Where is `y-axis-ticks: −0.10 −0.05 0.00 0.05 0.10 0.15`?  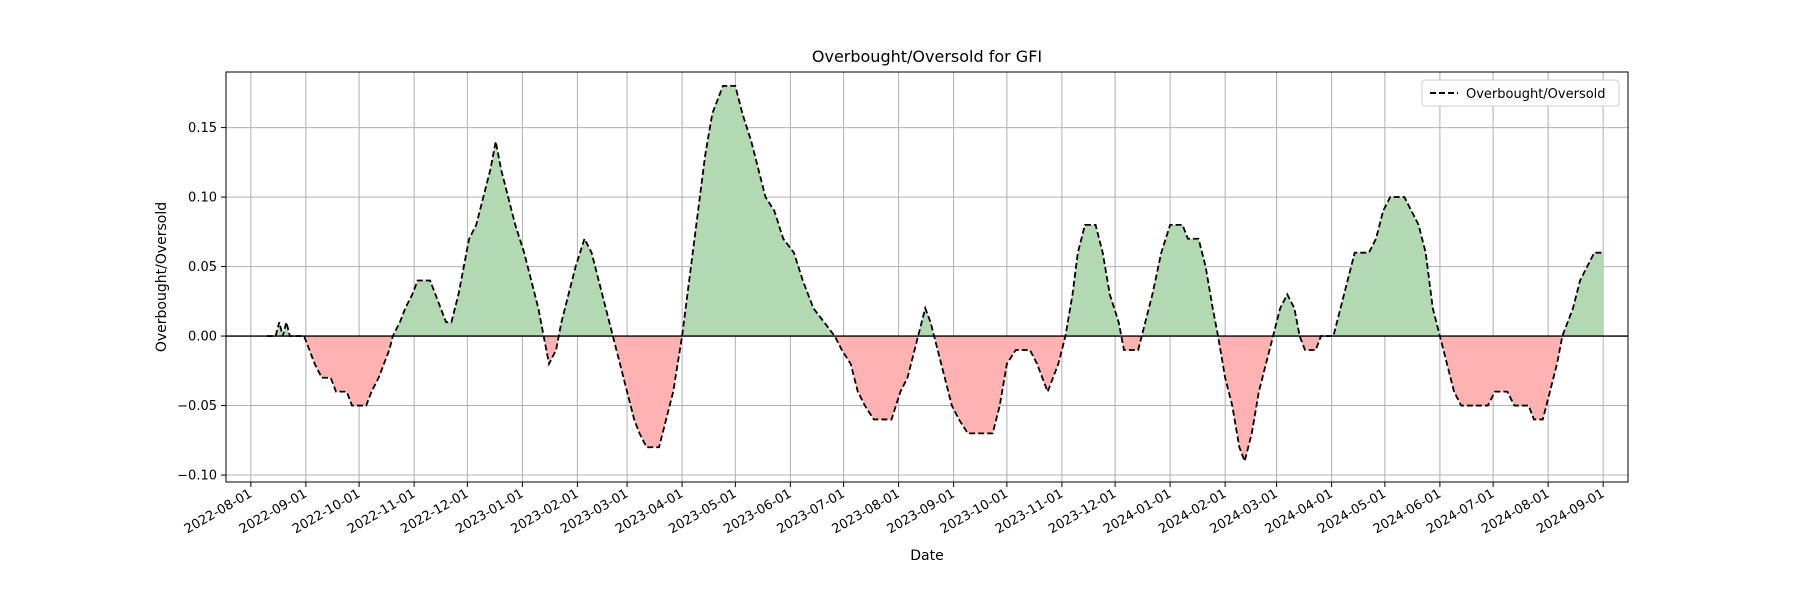
y-axis-ticks: −0.10 −0.05 0.00 0.05 0.10 0.15 is located at coordinates (201, 302).